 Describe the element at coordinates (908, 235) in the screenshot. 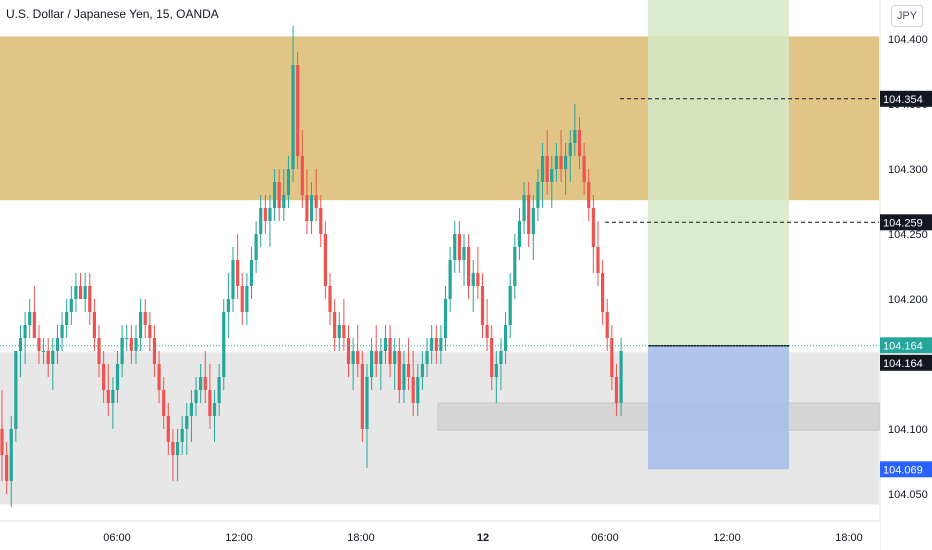

I see `price-tick-label: 104.250` at that location.